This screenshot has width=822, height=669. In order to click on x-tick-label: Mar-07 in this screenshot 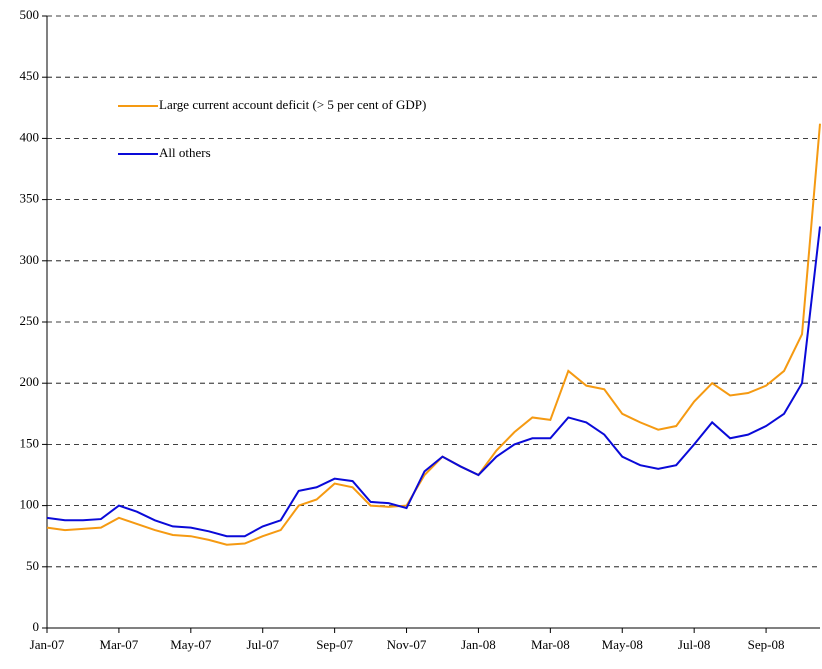, I will do `click(119, 644)`.